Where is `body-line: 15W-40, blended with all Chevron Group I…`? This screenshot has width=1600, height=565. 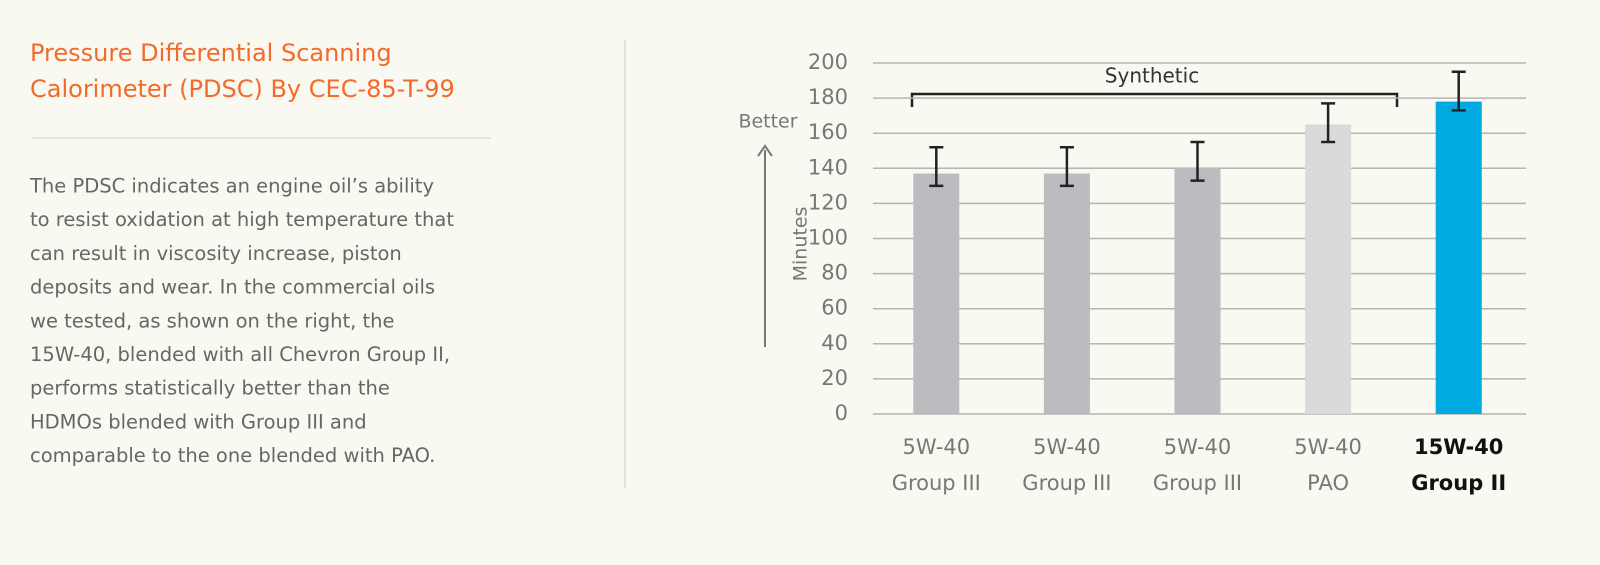 body-line: 15W-40, blended with all Chevron Group I… is located at coordinates (240, 354).